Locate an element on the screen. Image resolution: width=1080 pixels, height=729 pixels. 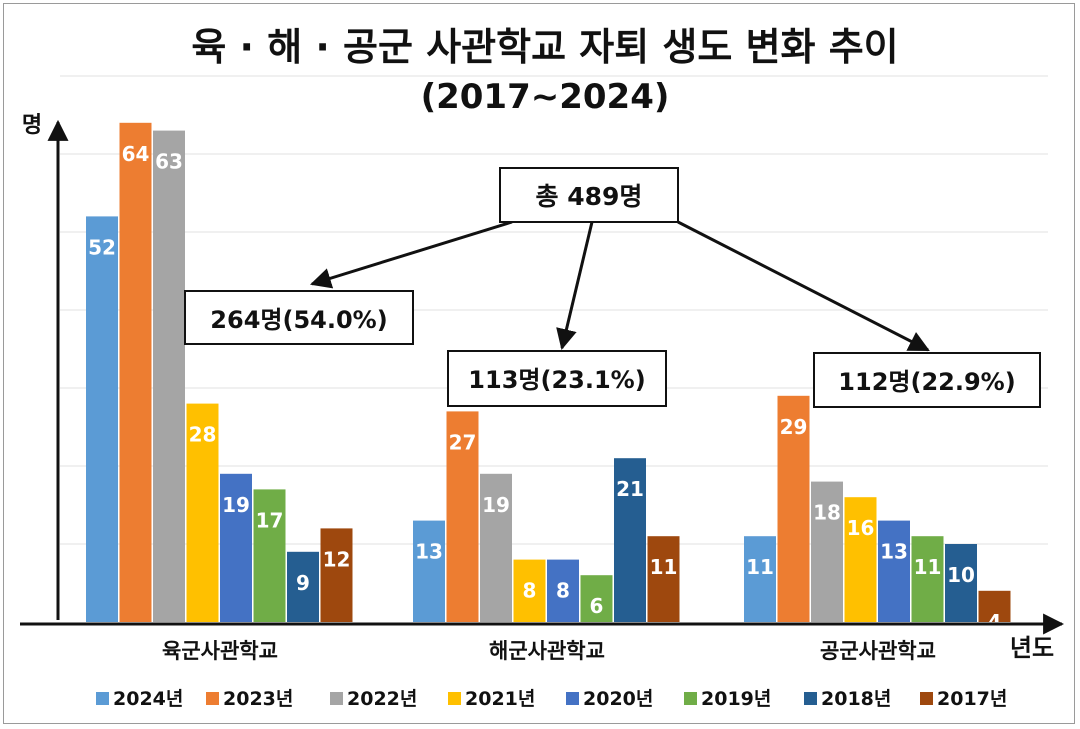
army-callout: 264명(54.0%) is located at coordinates (299, 317).